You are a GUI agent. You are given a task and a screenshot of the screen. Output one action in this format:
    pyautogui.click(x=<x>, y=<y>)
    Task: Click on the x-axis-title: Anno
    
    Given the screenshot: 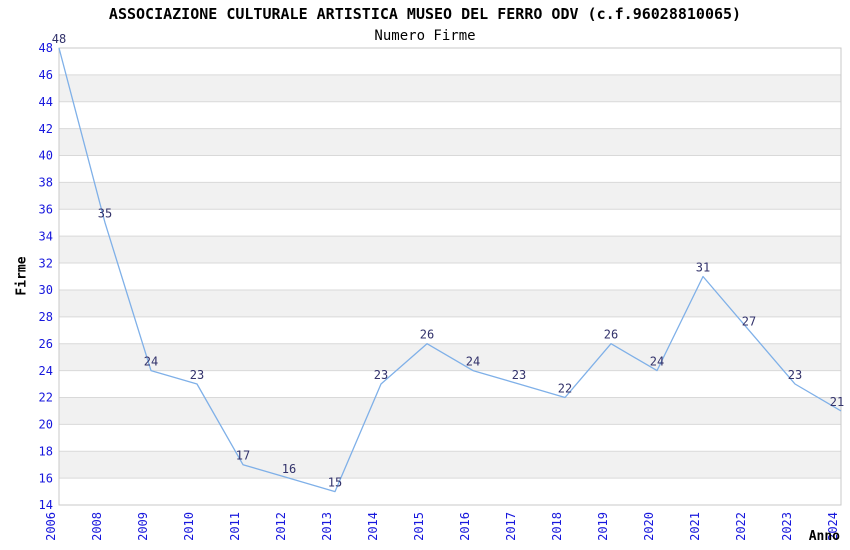 What is the action you would take?
    pyautogui.click(x=824, y=536)
    